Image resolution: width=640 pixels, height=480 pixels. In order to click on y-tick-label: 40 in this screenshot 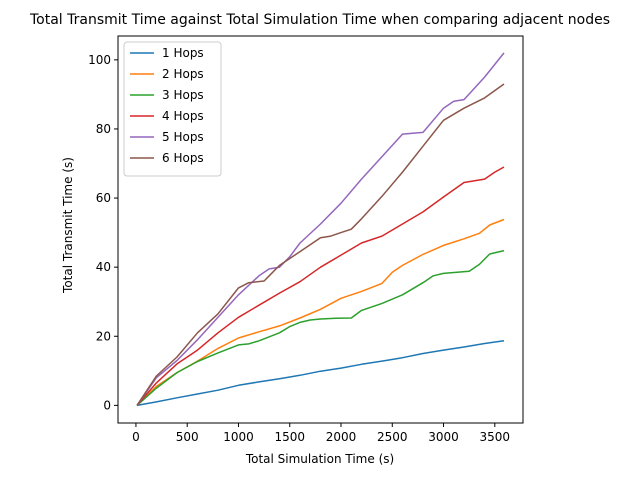, I will do `click(103, 267)`.